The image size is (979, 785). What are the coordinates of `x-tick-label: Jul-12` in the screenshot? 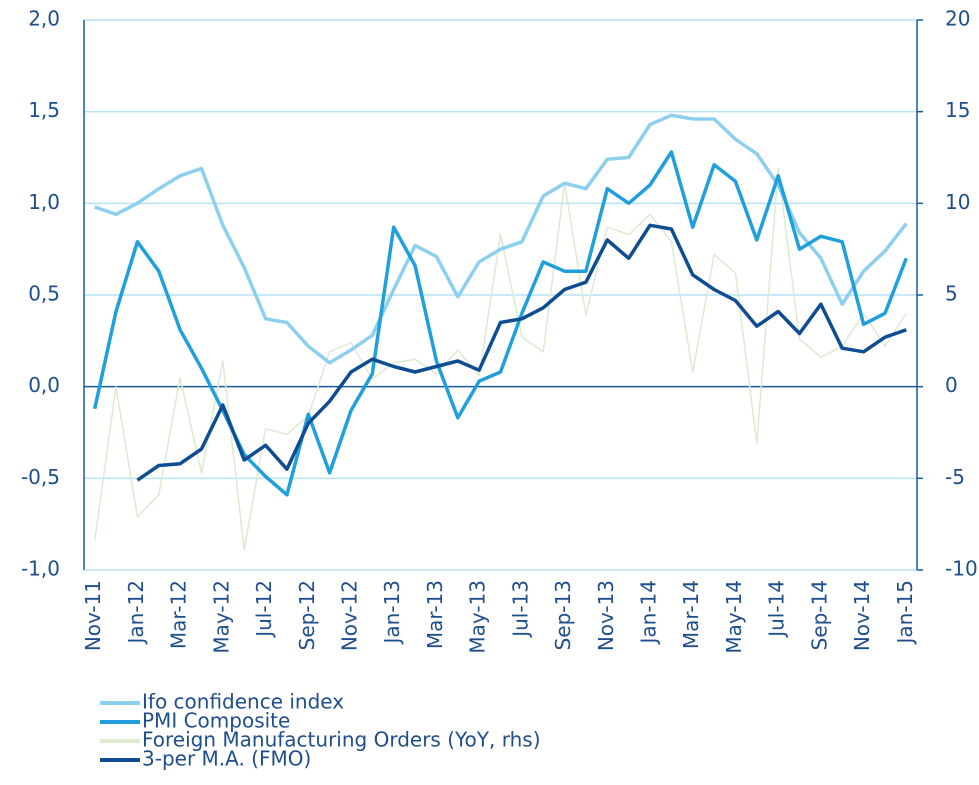 It's located at (264, 609).